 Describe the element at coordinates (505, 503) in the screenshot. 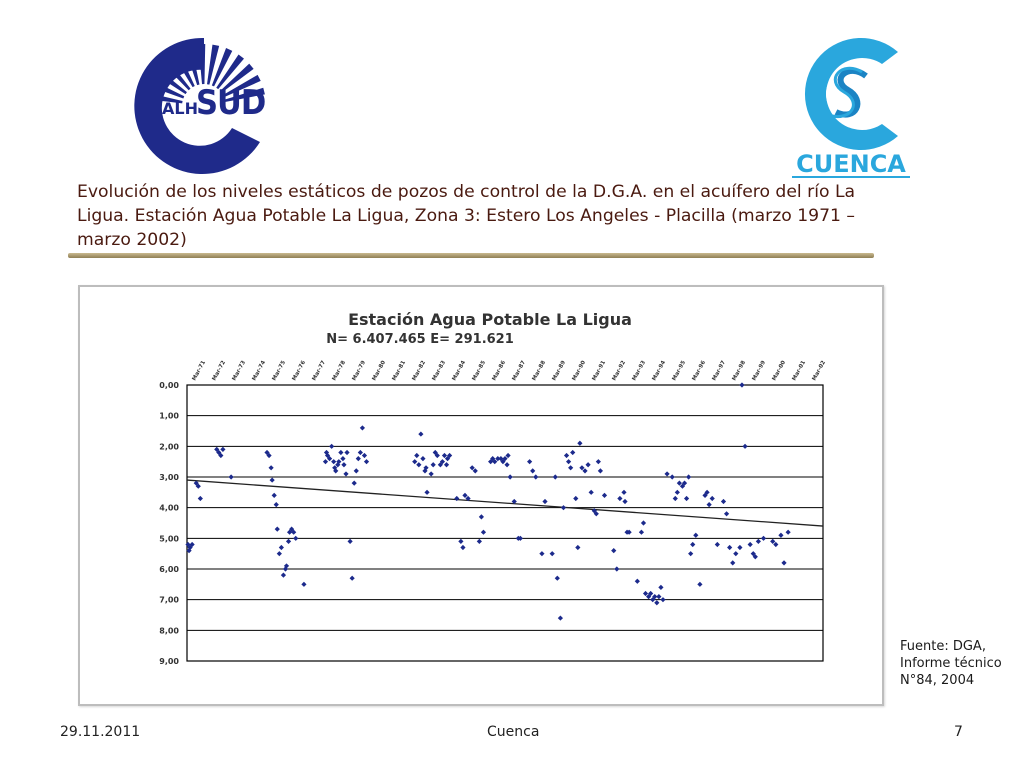

I see `trend-line` at that location.